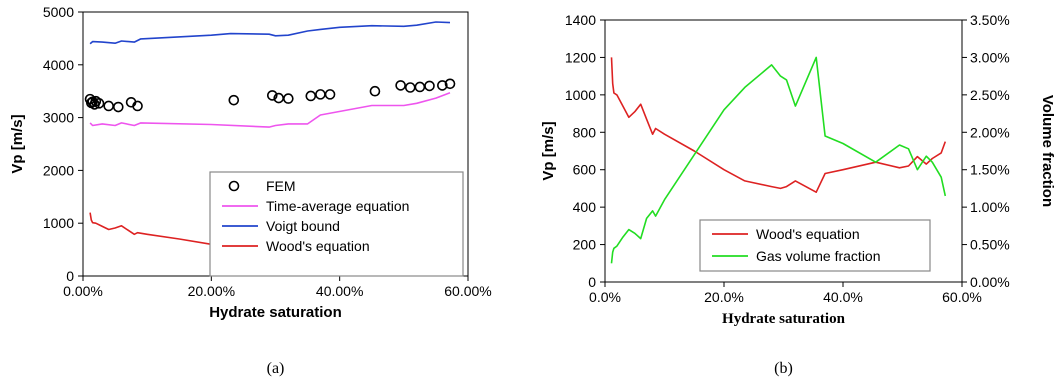  What do you see at coordinates (990, 282) in the screenshot?
I see `y2-tick-label: 0.00%` at bounding box center [990, 282].